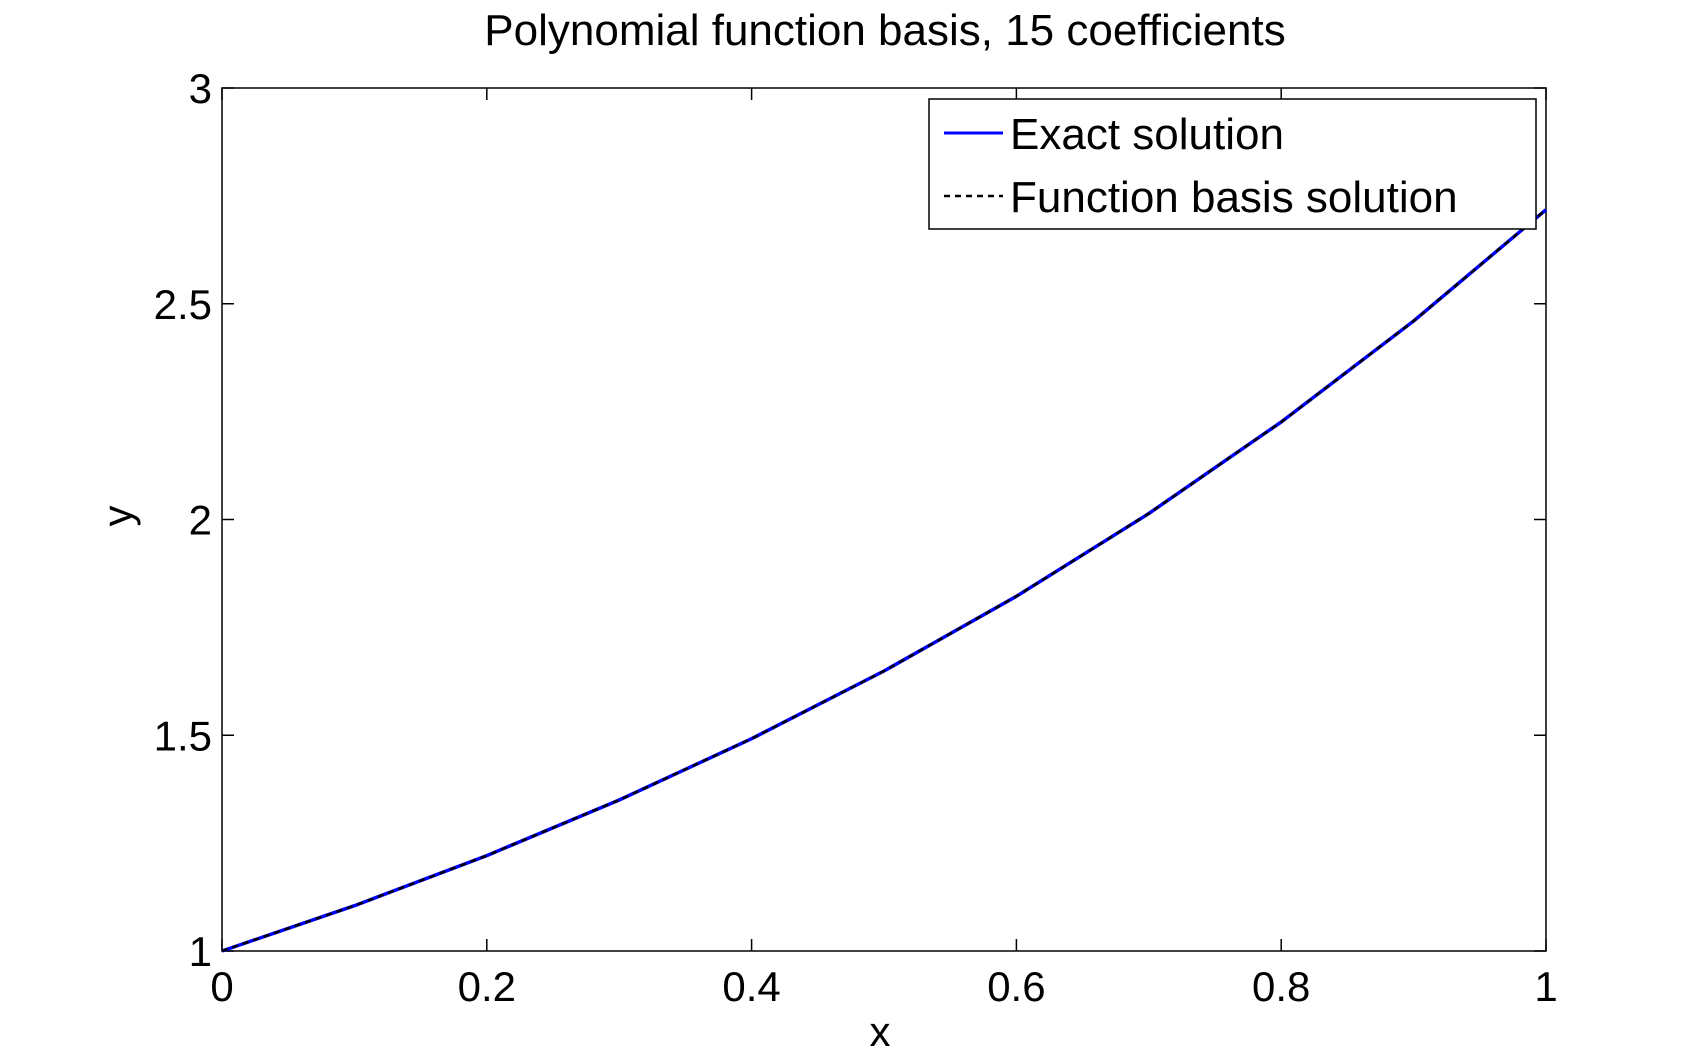  What do you see at coordinates (221, 986) in the screenshot?
I see `x-tick-label: 0` at bounding box center [221, 986].